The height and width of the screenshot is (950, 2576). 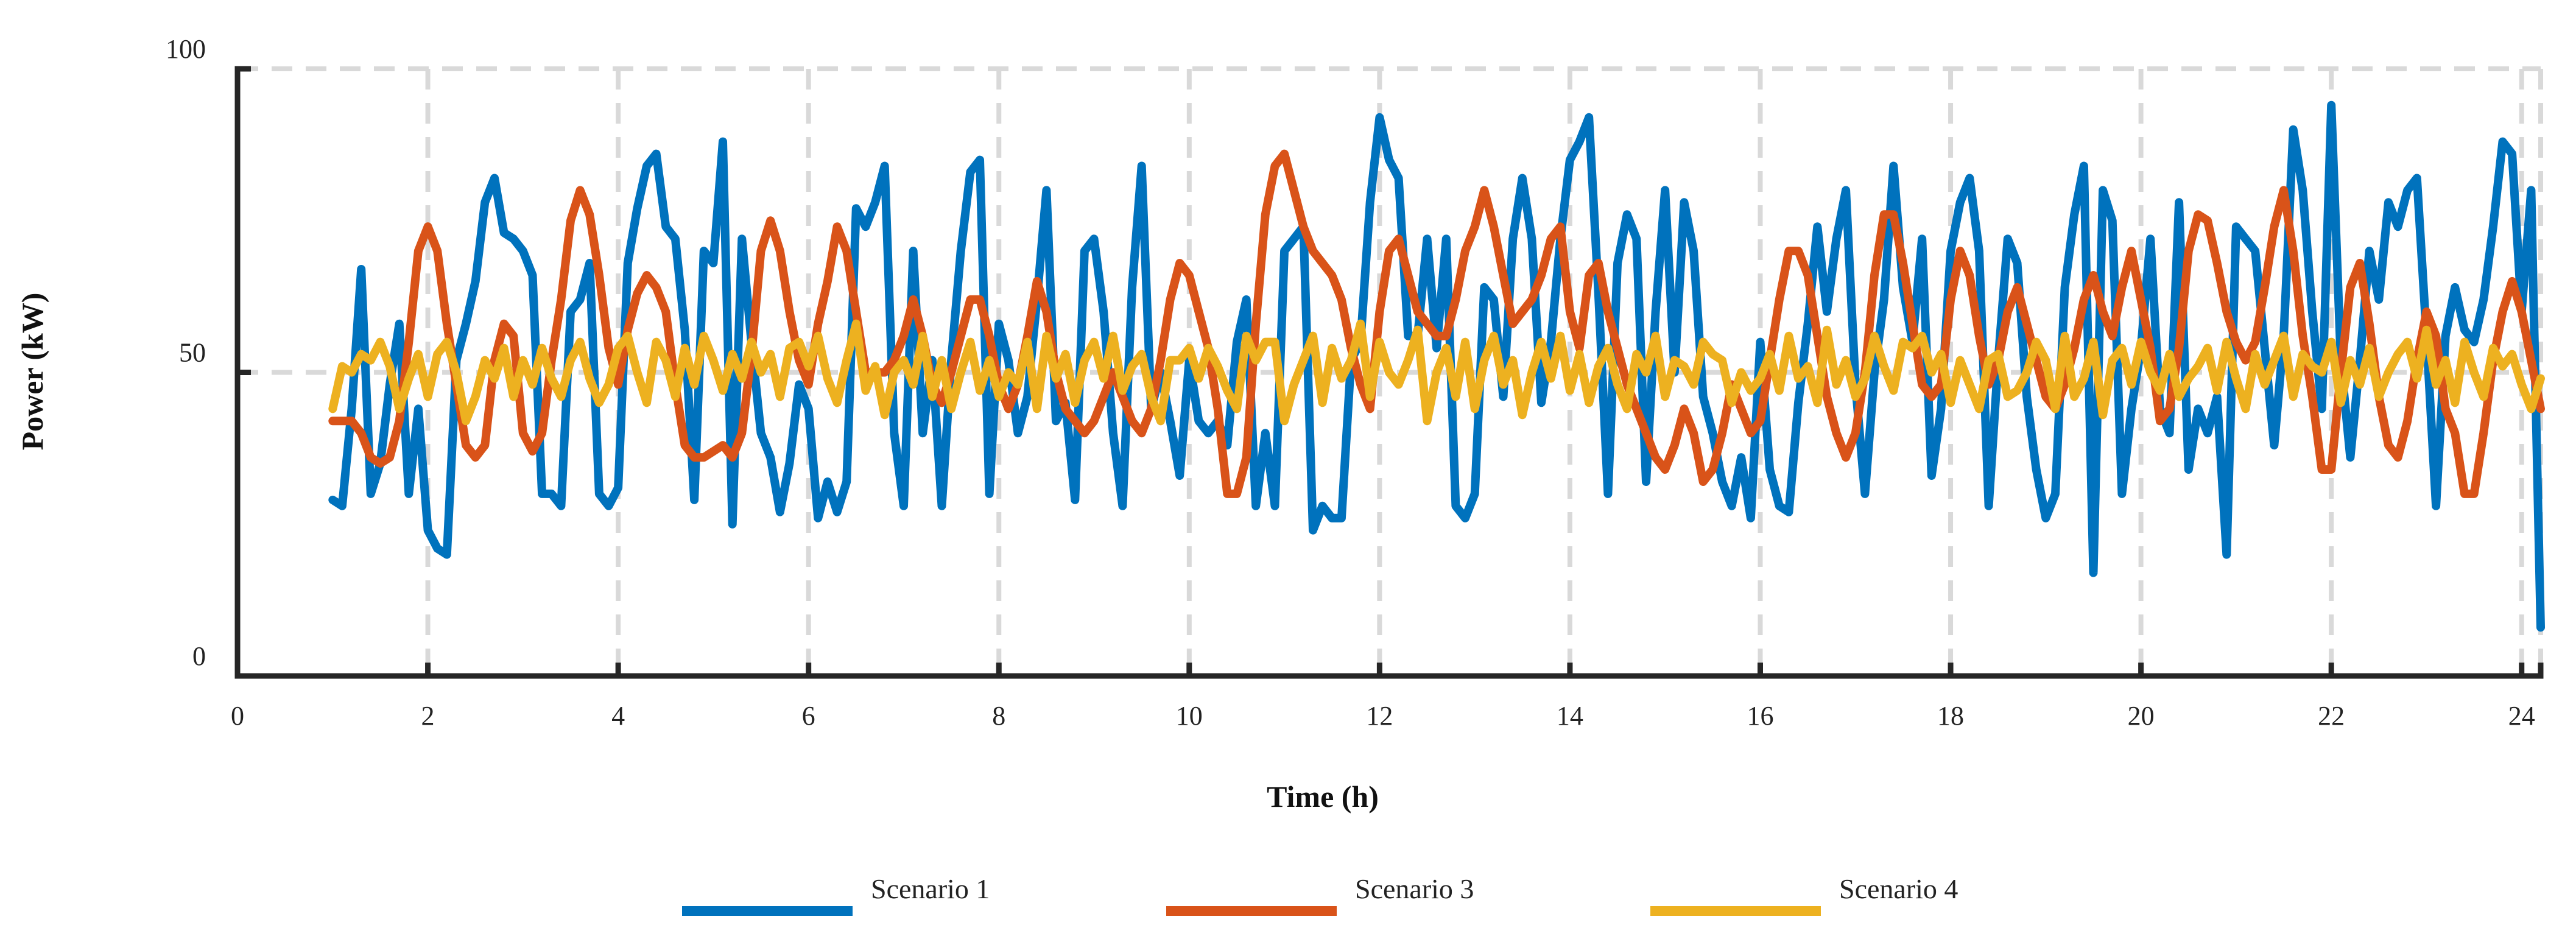 I want to click on legend-label-2: Scenario 3, so click(x=1414, y=888).